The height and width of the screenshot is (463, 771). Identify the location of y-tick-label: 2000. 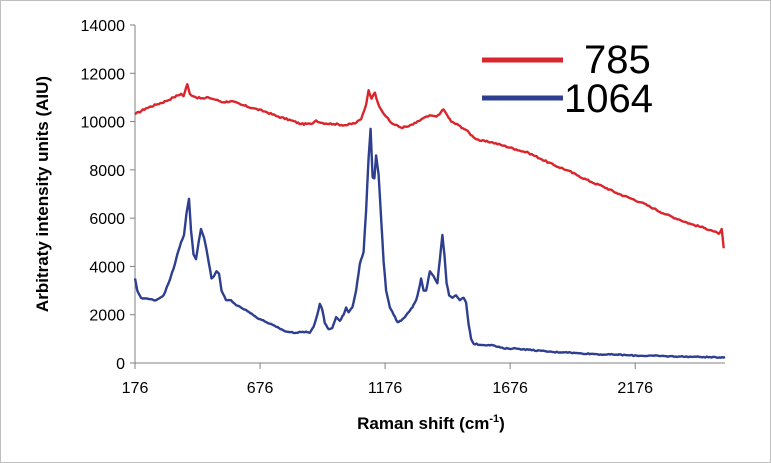
(107, 316).